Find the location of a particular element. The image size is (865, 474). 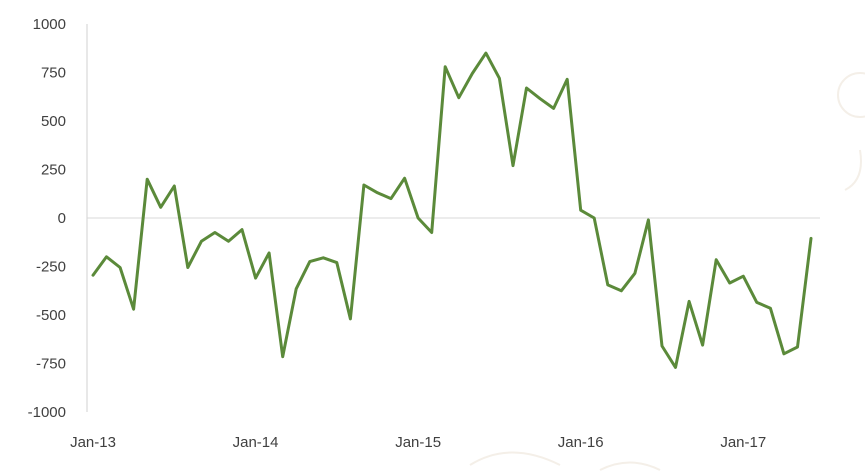

y-tick-label: 250 is located at coordinates (53, 170).